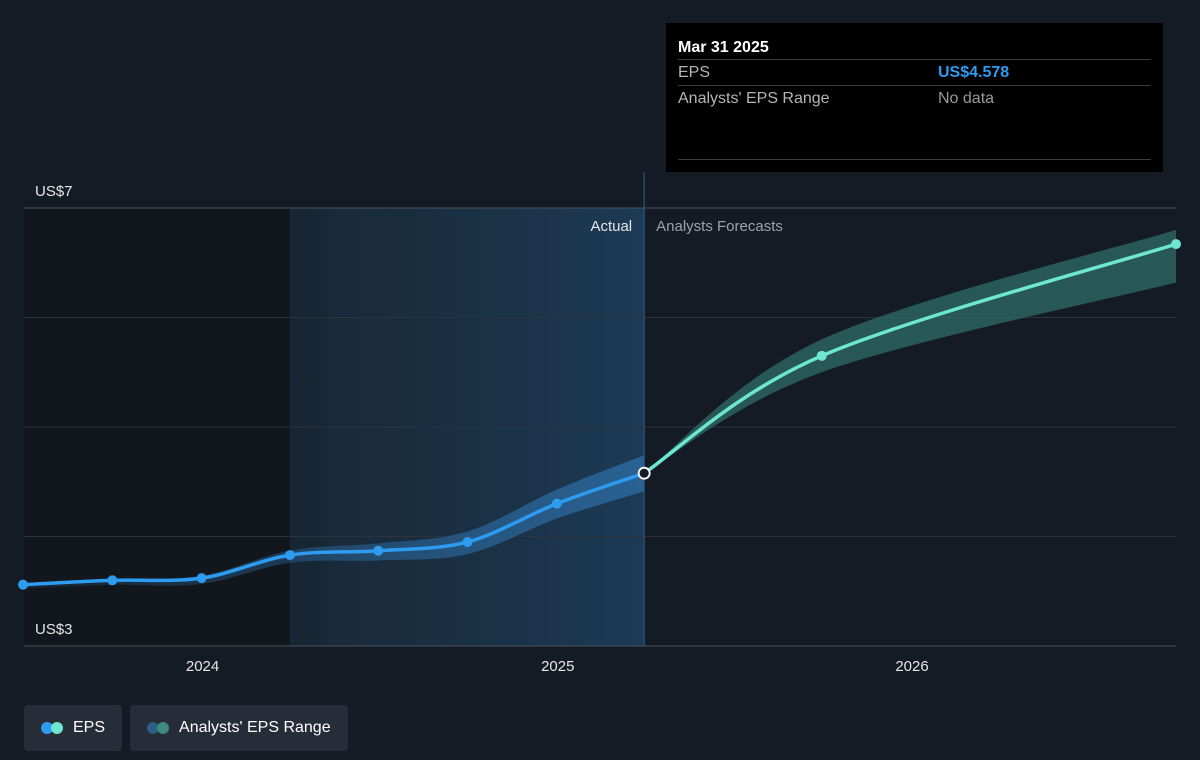 The image size is (1200, 760). I want to click on tooltip-divider, so click(914, 159).